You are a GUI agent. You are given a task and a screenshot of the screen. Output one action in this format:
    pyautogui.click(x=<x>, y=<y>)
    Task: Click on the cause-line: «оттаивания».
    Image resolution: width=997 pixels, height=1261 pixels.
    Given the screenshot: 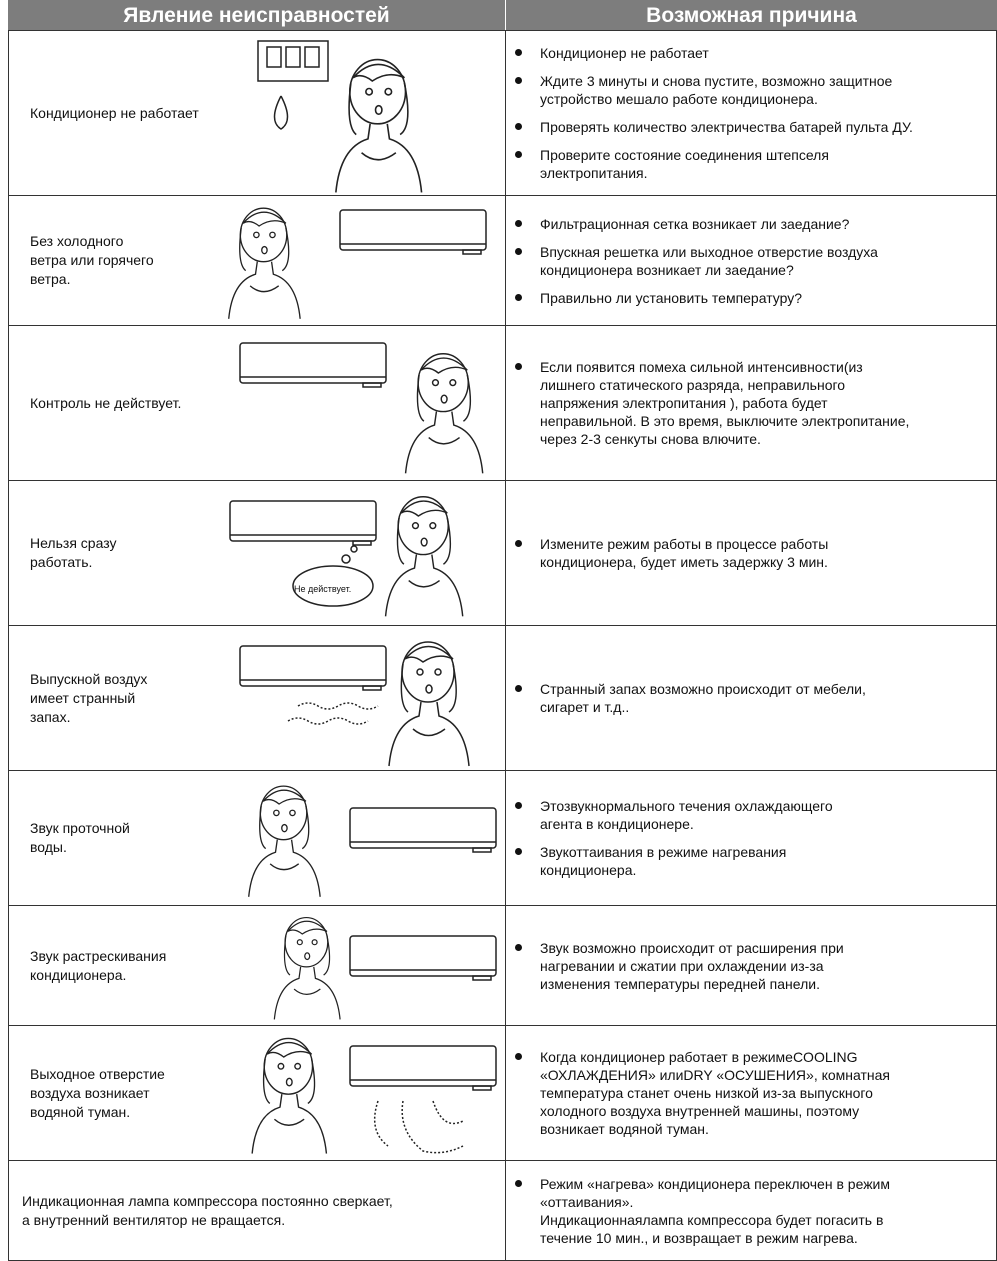 What is the action you would take?
    pyautogui.click(x=587, y=1201)
    